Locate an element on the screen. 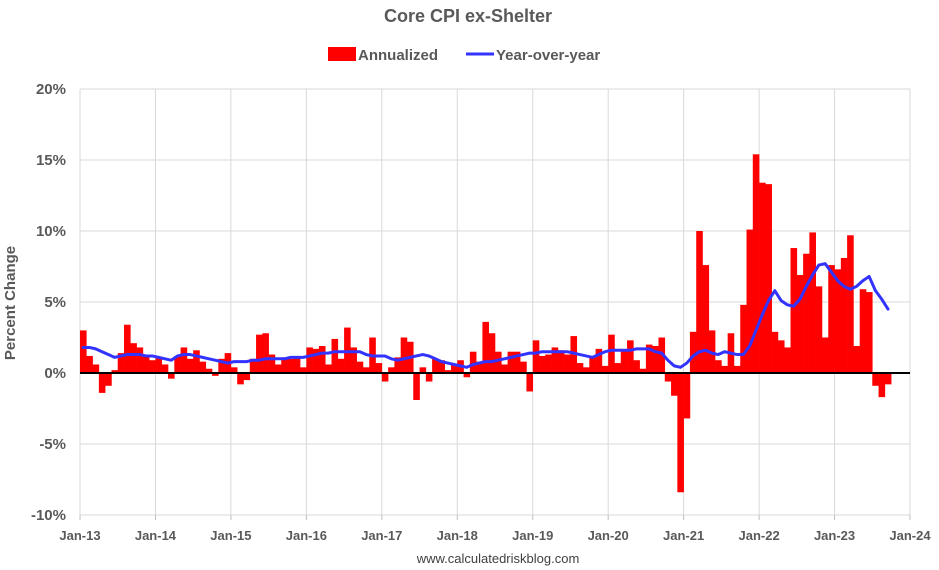  legend-label-yoy: Year-over-year is located at coordinates (548, 55).